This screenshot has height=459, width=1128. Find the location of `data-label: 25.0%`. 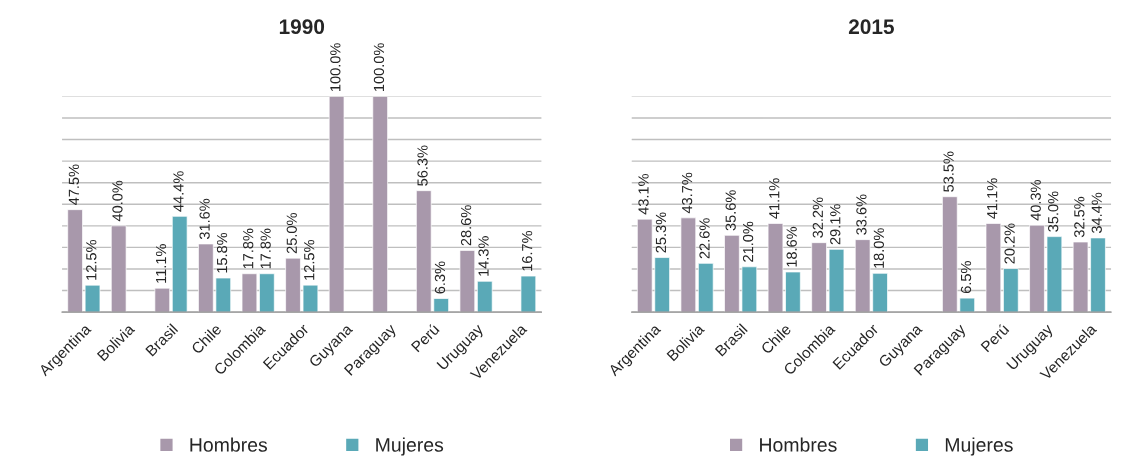

data-label: 25.0% is located at coordinates (291, 233).